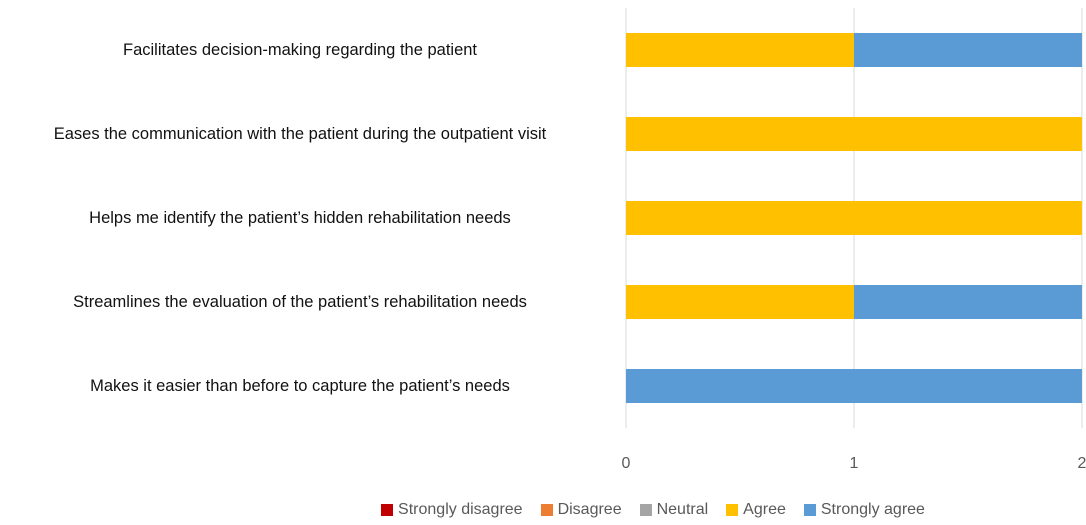  I want to click on legend-label: Strongly agree, so click(872, 509).